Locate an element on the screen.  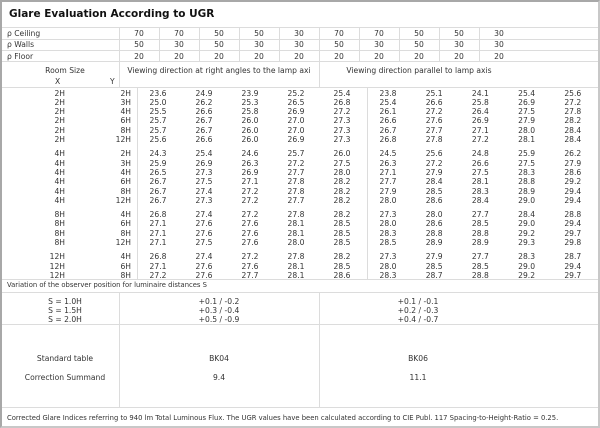
header-parallel: Viewing direction parallel to lamp axis is located at coordinates (419, 70).